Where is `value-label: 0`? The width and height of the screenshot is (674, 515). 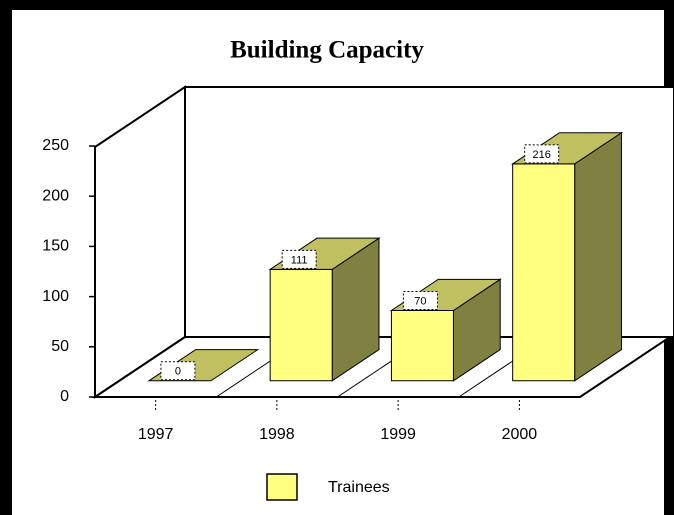
value-label: 0 is located at coordinates (178, 372).